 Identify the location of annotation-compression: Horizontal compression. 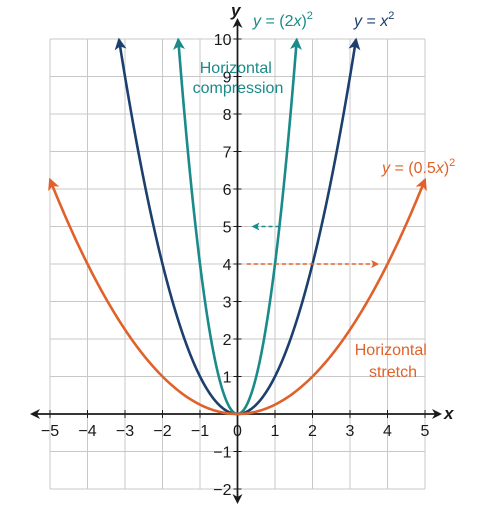
(238, 78).